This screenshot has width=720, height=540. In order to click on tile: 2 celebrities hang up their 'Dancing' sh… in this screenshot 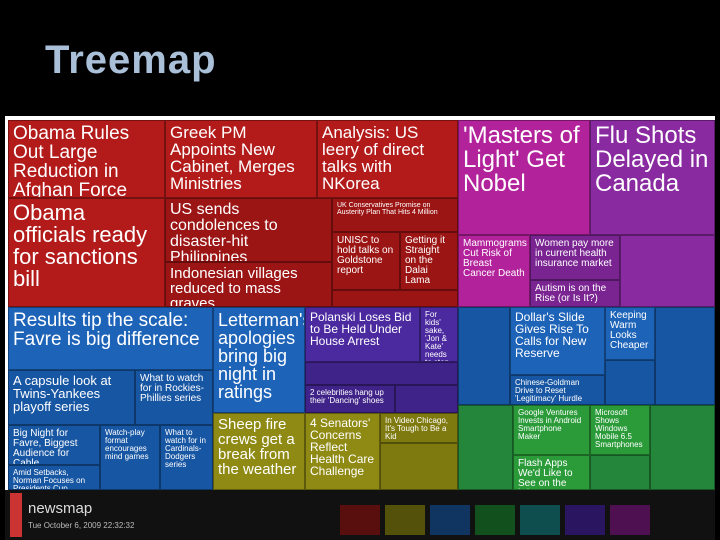, I will do `click(350, 399)`.